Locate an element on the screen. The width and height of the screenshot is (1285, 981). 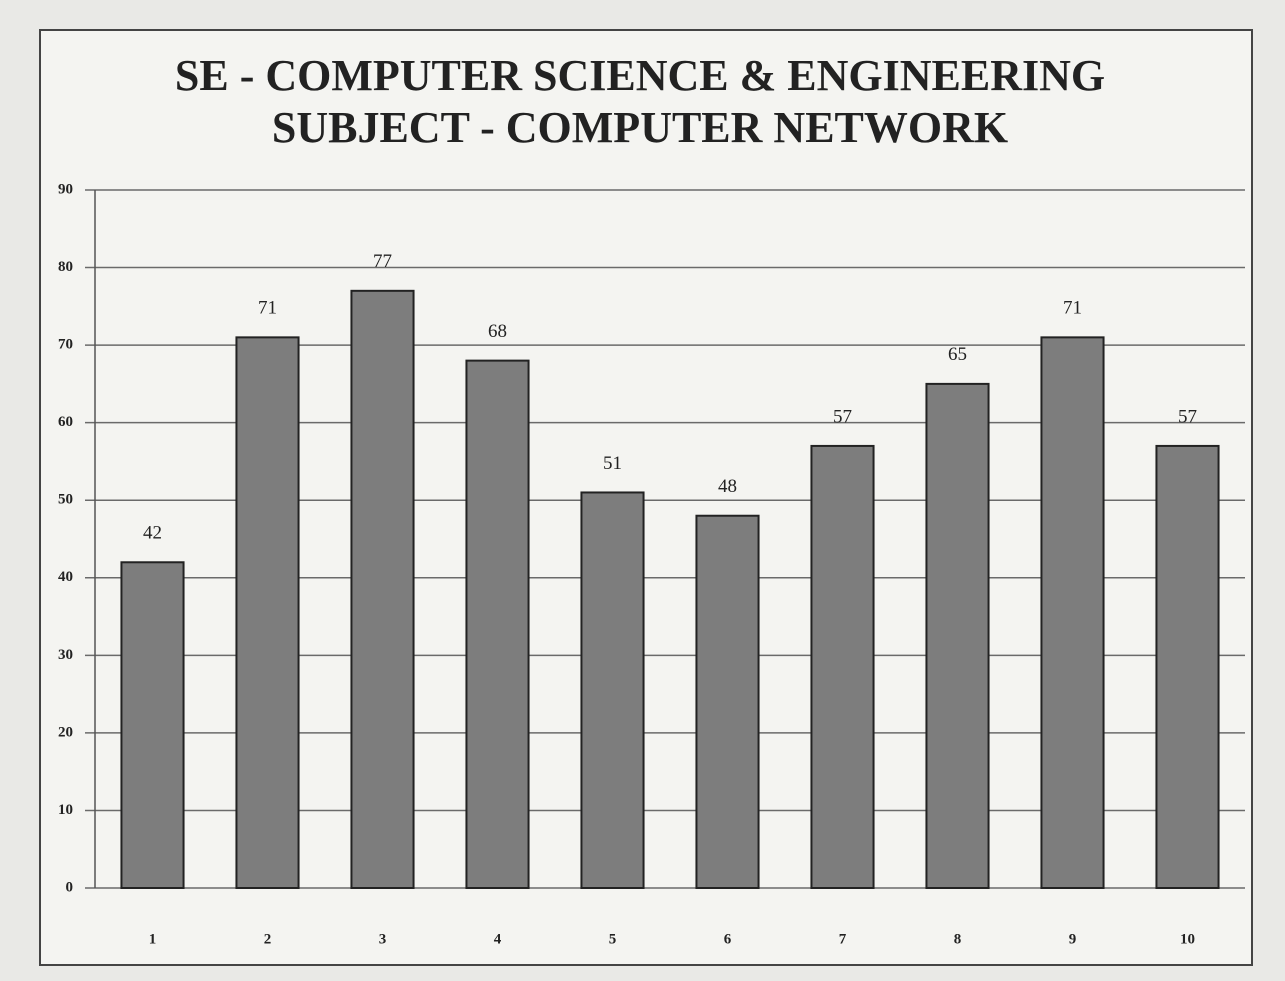
x-tick-label: 8 is located at coordinates (958, 939).